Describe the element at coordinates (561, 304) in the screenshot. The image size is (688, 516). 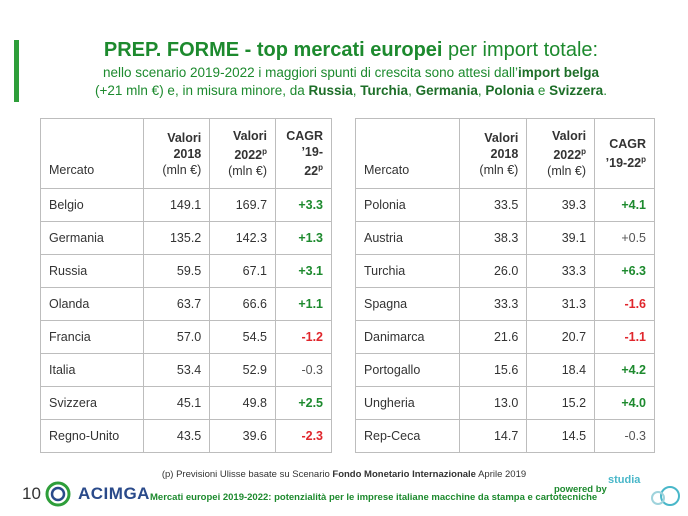
I see `value-2022-cell: 31.3` at that location.